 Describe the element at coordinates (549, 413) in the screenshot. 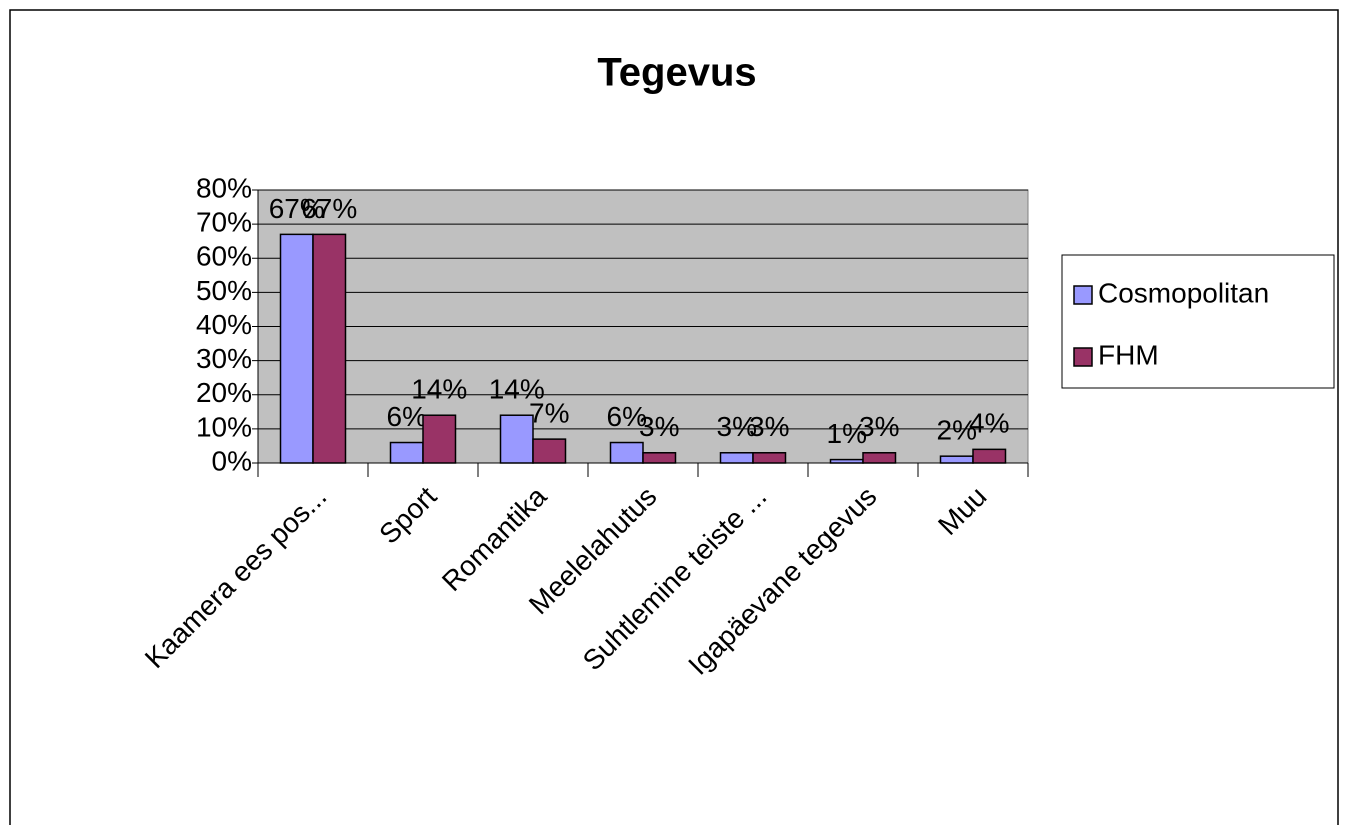

I see `value-label: 7%` at that location.